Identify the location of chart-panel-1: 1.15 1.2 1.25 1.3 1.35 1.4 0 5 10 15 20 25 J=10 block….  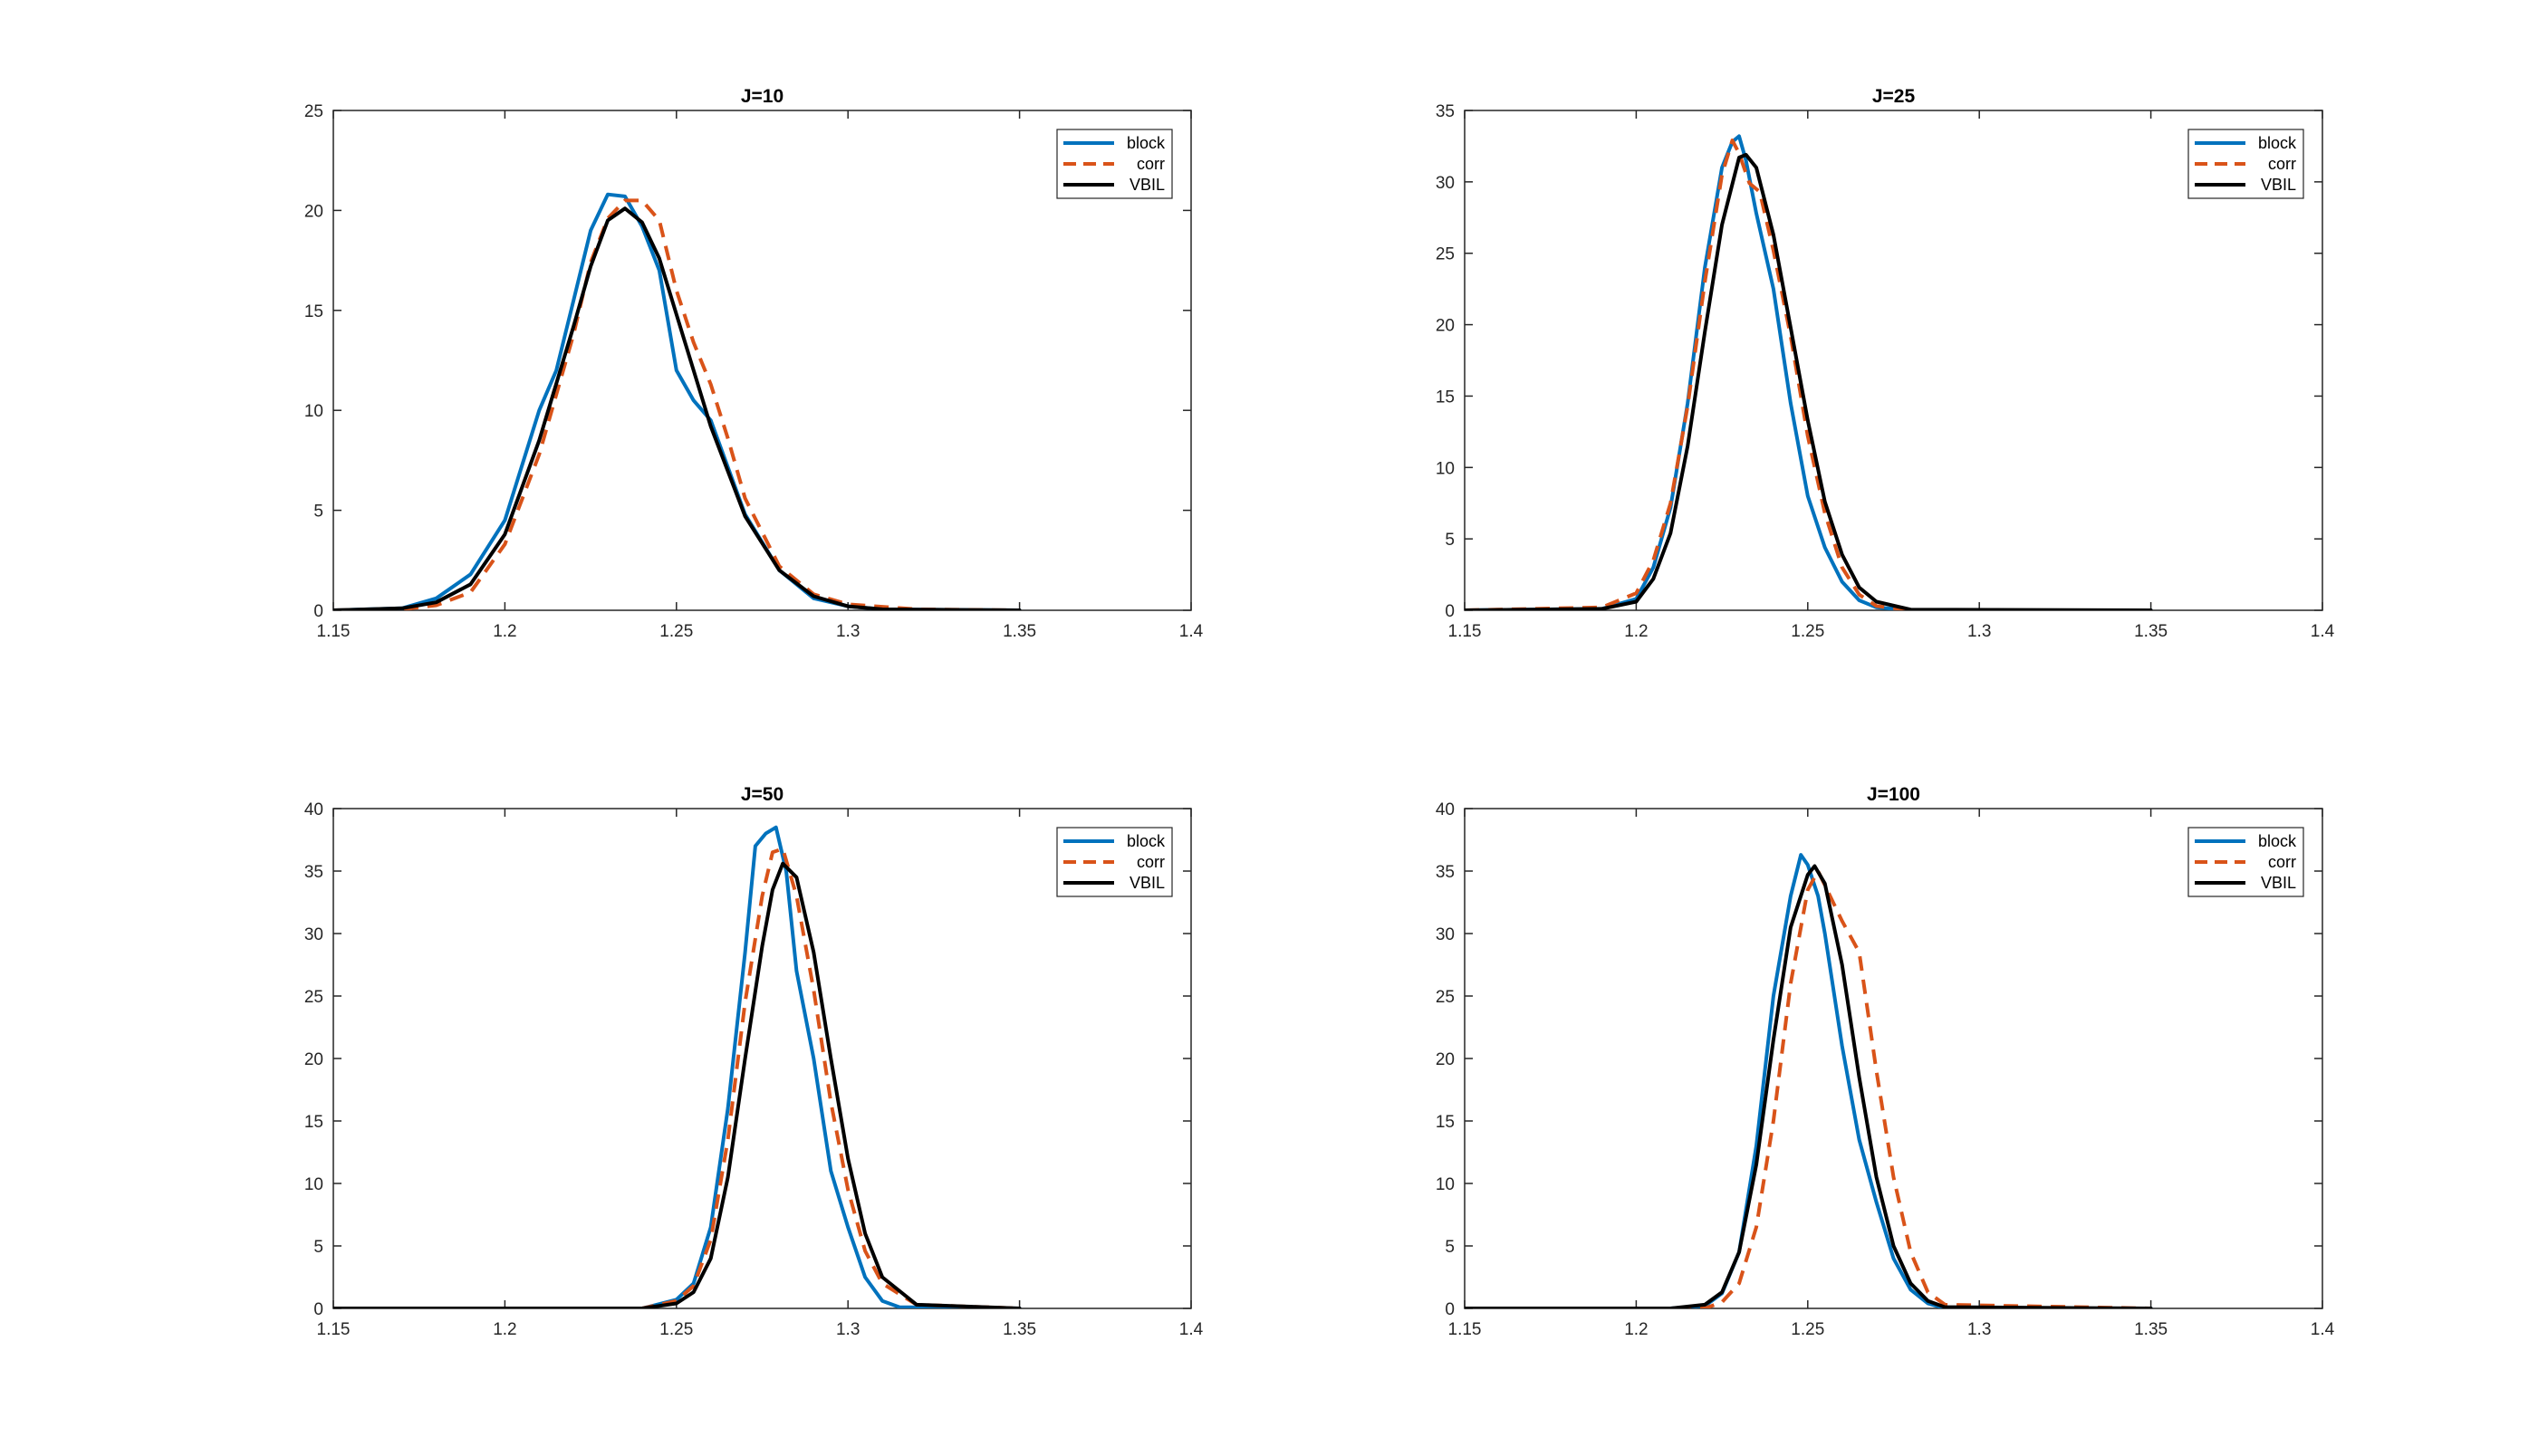
(754, 363).